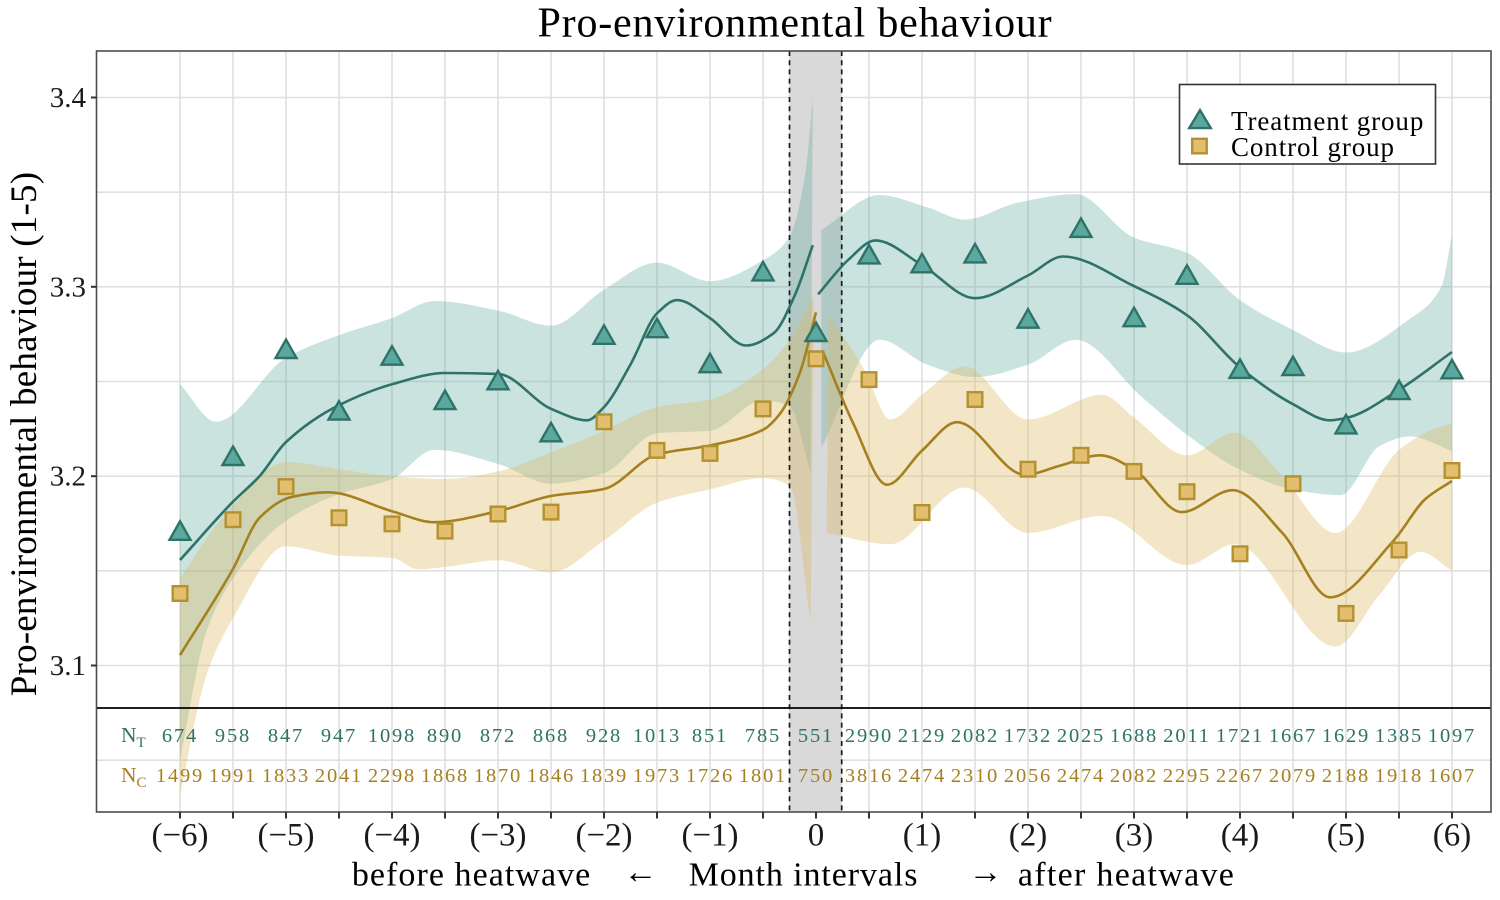 The image size is (1500, 900). What do you see at coordinates (922, 736) in the screenshot?
I see `svg-text: 2129` at bounding box center [922, 736].